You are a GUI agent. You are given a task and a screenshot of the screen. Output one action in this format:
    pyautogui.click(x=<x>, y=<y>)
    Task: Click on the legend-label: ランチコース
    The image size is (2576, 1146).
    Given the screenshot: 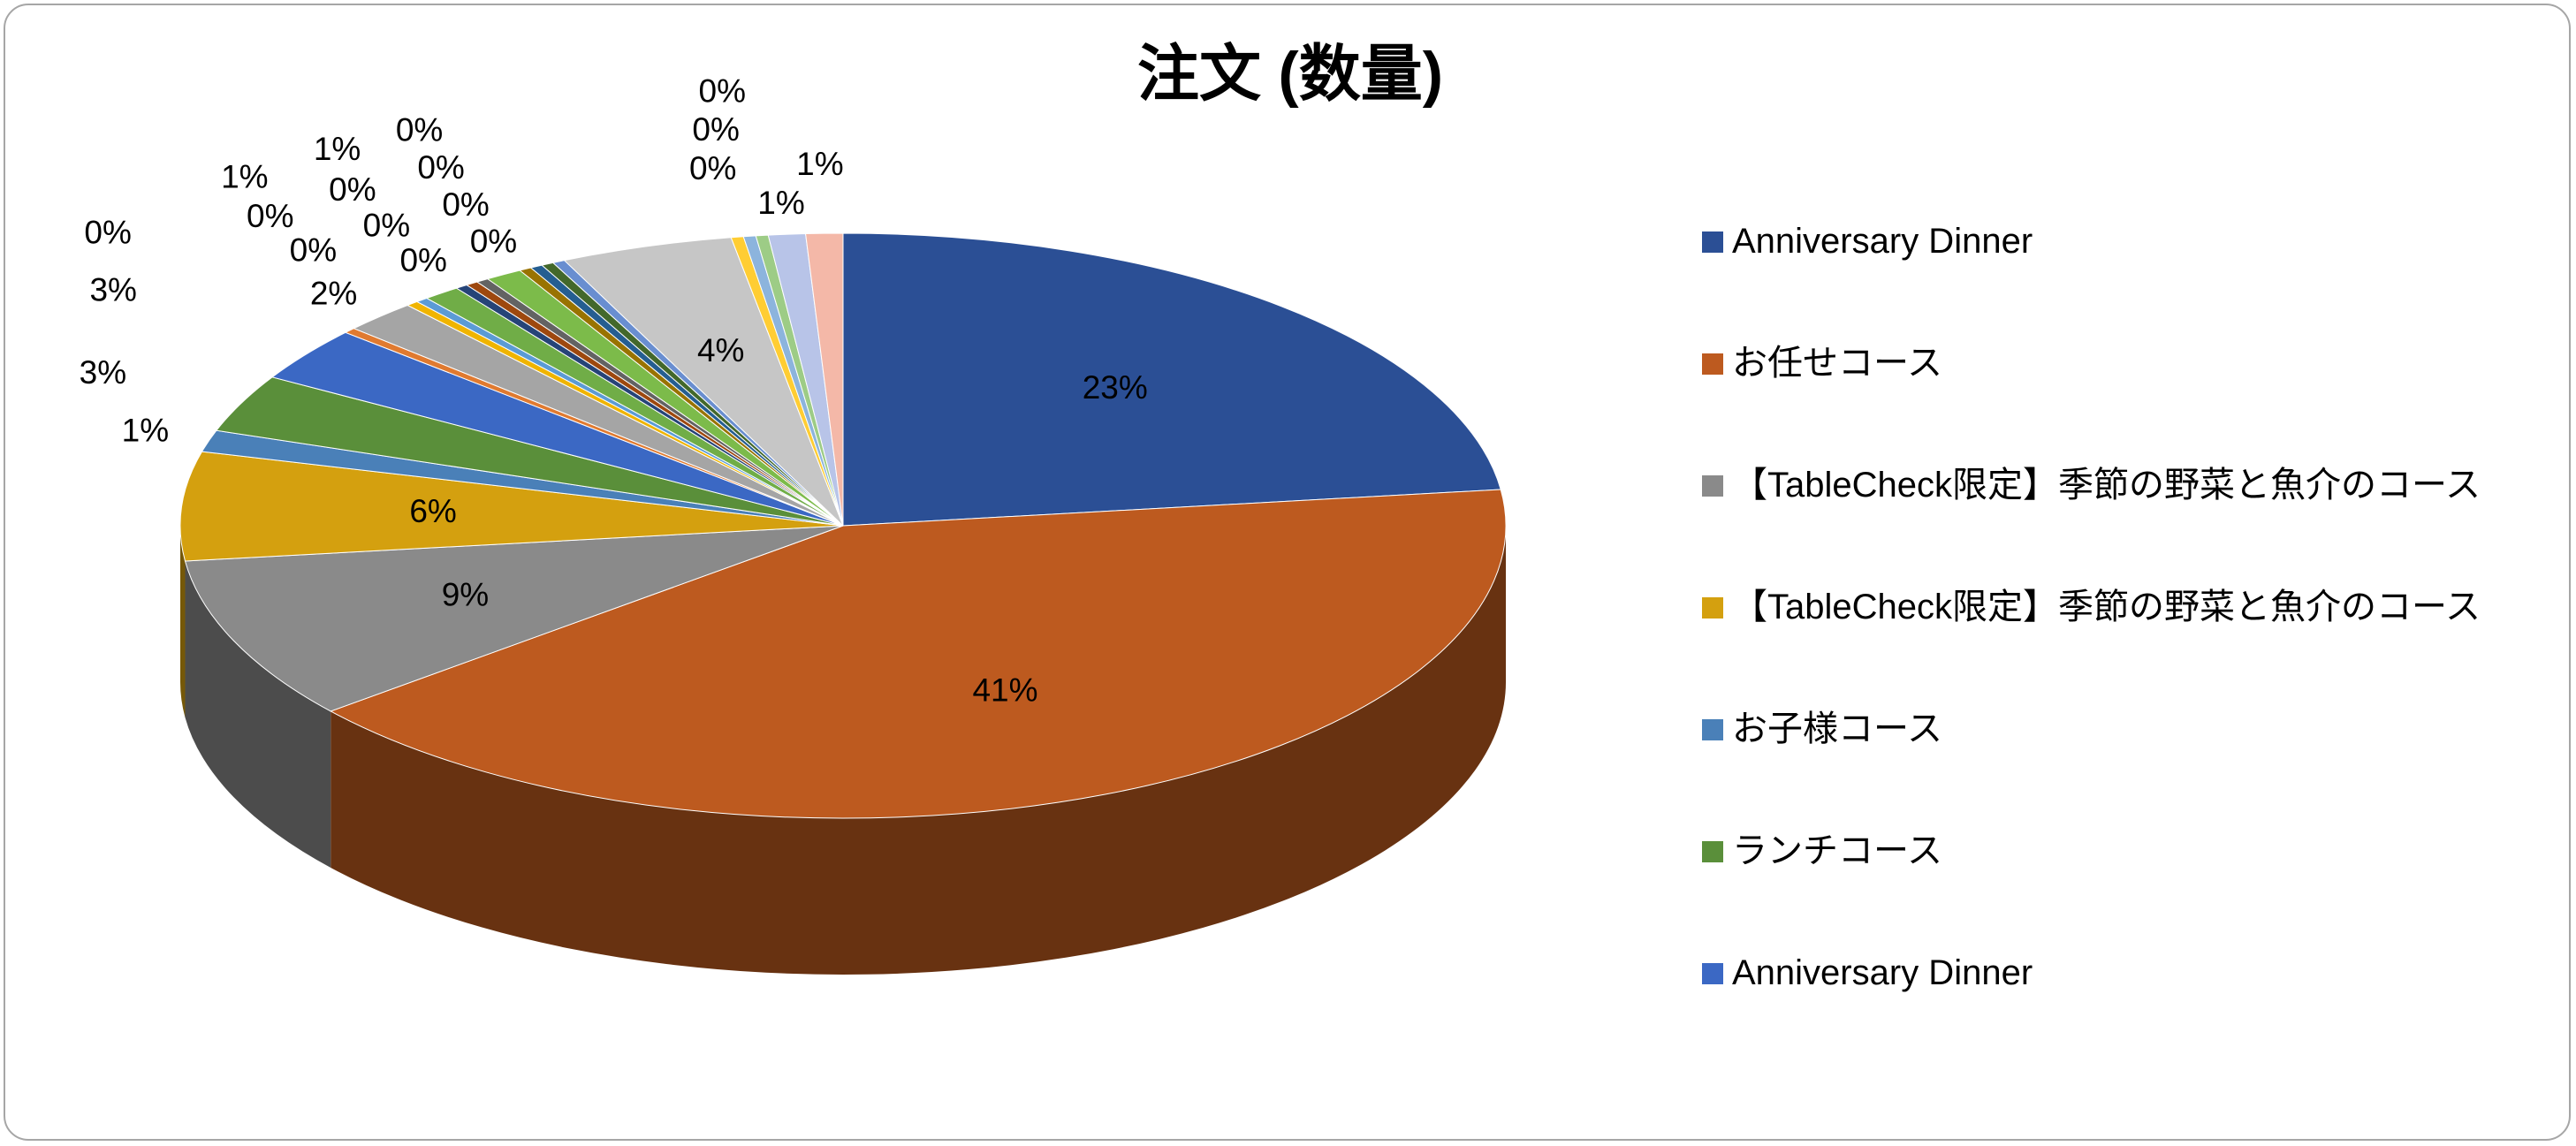 What is the action you would take?
    pyautogui.click(x=1837, y=850)
    